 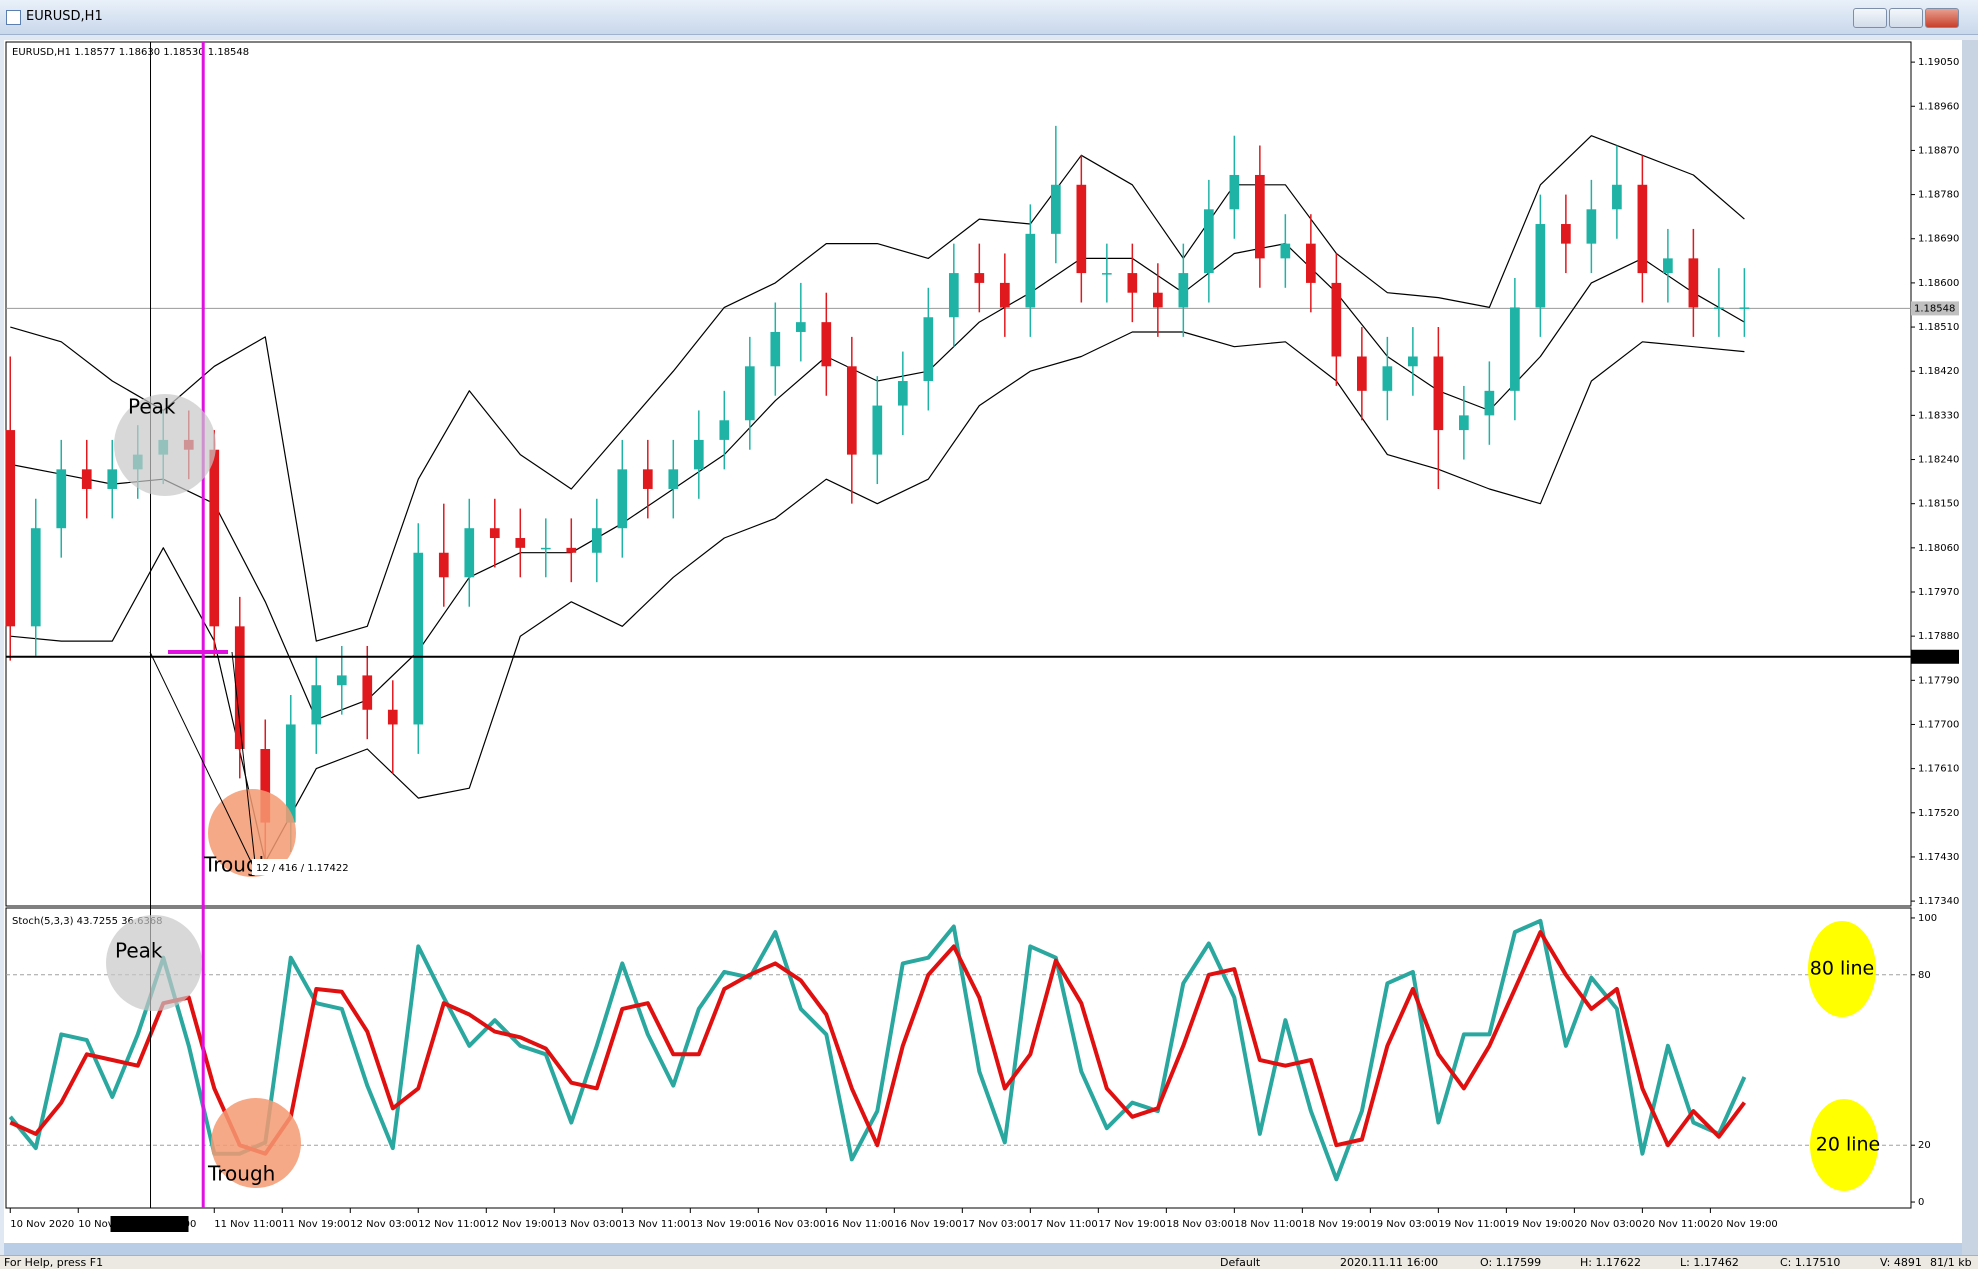 I want to click on y-tick-label: 1.18960, so click(x=1938, y=106).